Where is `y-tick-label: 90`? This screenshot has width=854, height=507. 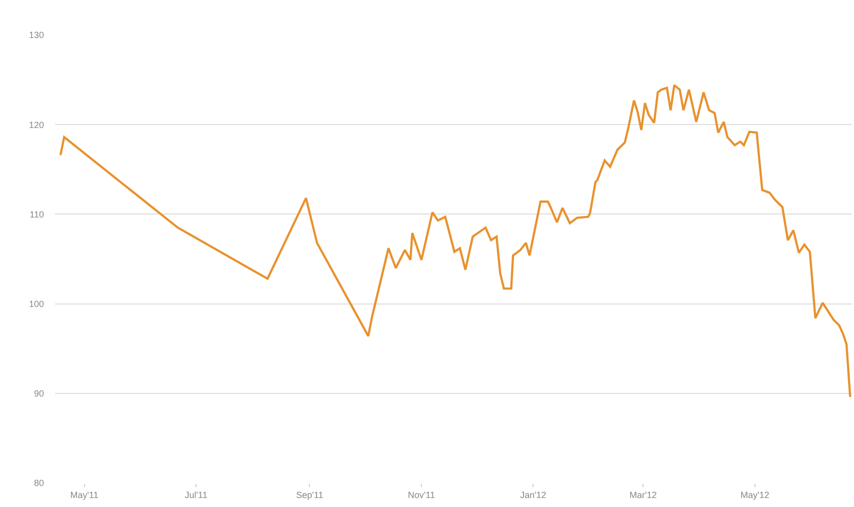
y-tick-label: 90 is located at coordinates (39, 393).